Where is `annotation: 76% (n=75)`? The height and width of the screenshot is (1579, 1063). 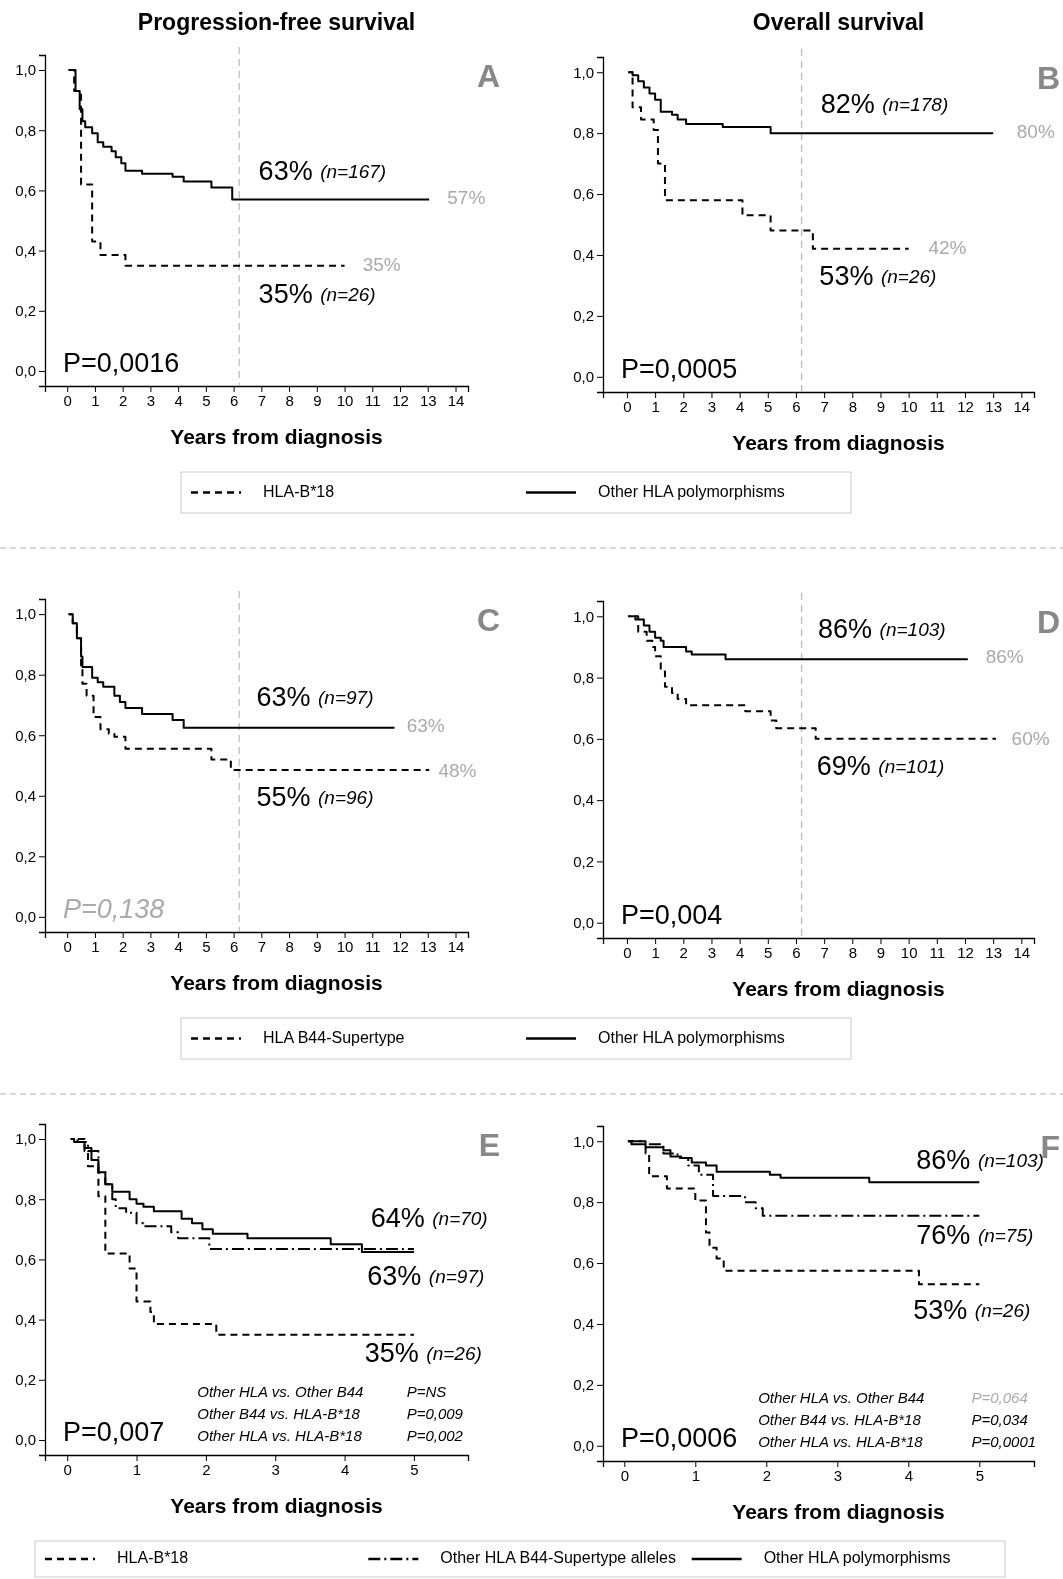
annotation: 76% (n=75) is located at coordinates (975, 1235).